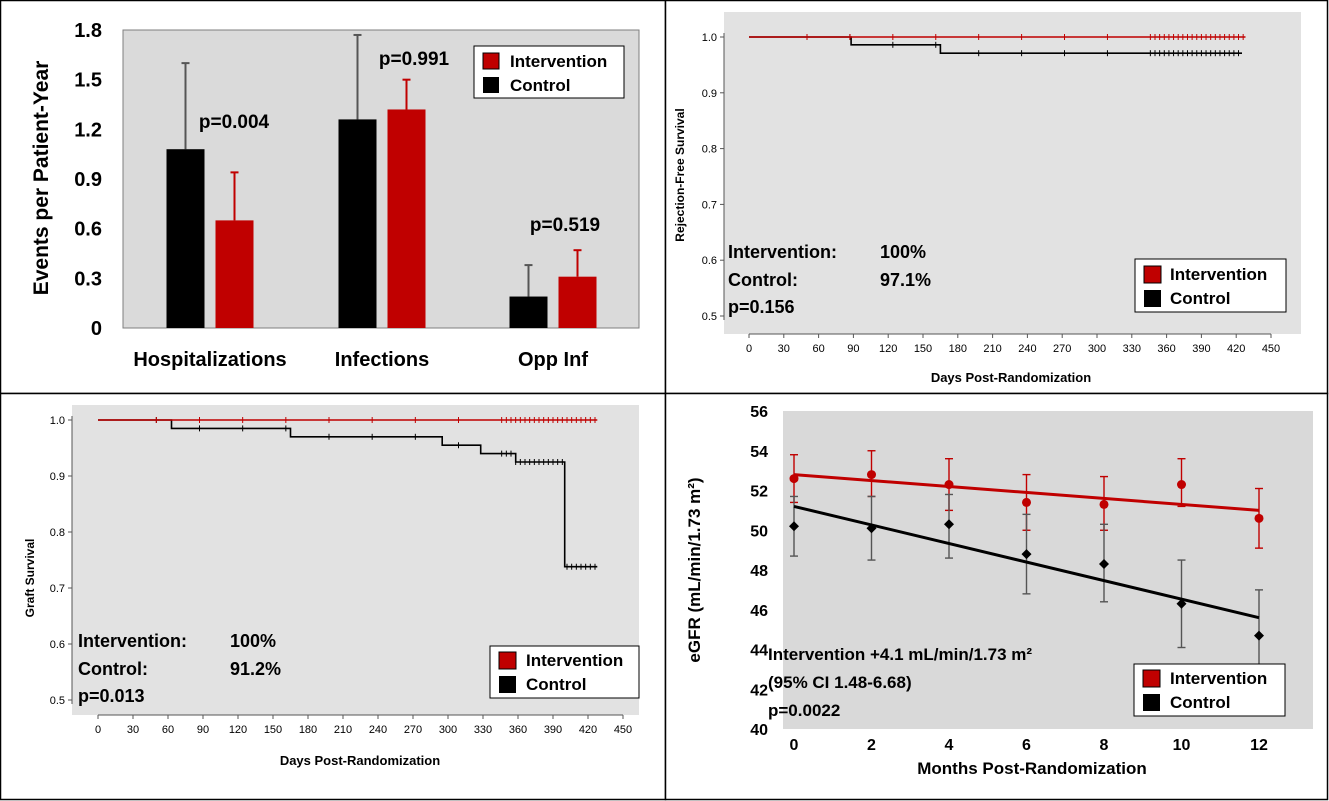  What do you see at coordinates (96, 329) in the screenshot?
I see `y-tick-label: 0` at bounding box center [96, 329].